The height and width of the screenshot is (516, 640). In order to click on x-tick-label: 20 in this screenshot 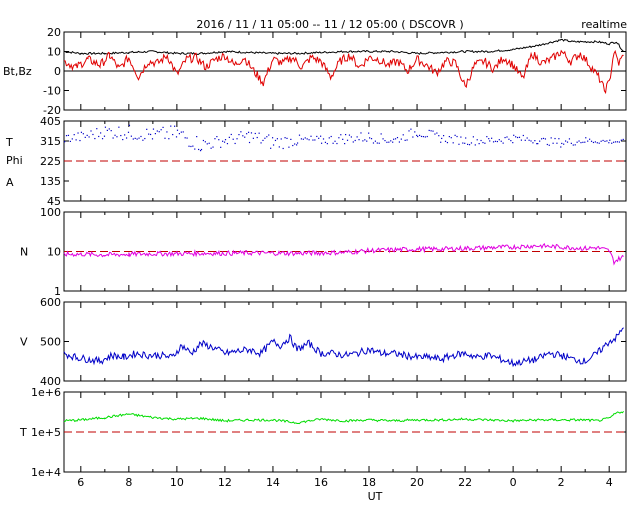, I will do `click(417, 482)`.